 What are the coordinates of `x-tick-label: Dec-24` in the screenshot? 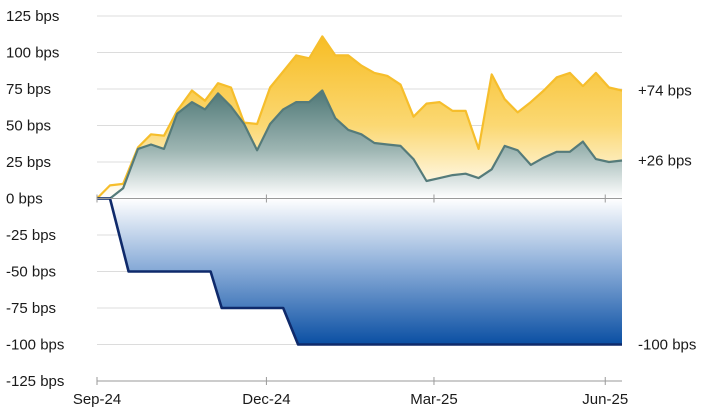 It's located at (266, 399).